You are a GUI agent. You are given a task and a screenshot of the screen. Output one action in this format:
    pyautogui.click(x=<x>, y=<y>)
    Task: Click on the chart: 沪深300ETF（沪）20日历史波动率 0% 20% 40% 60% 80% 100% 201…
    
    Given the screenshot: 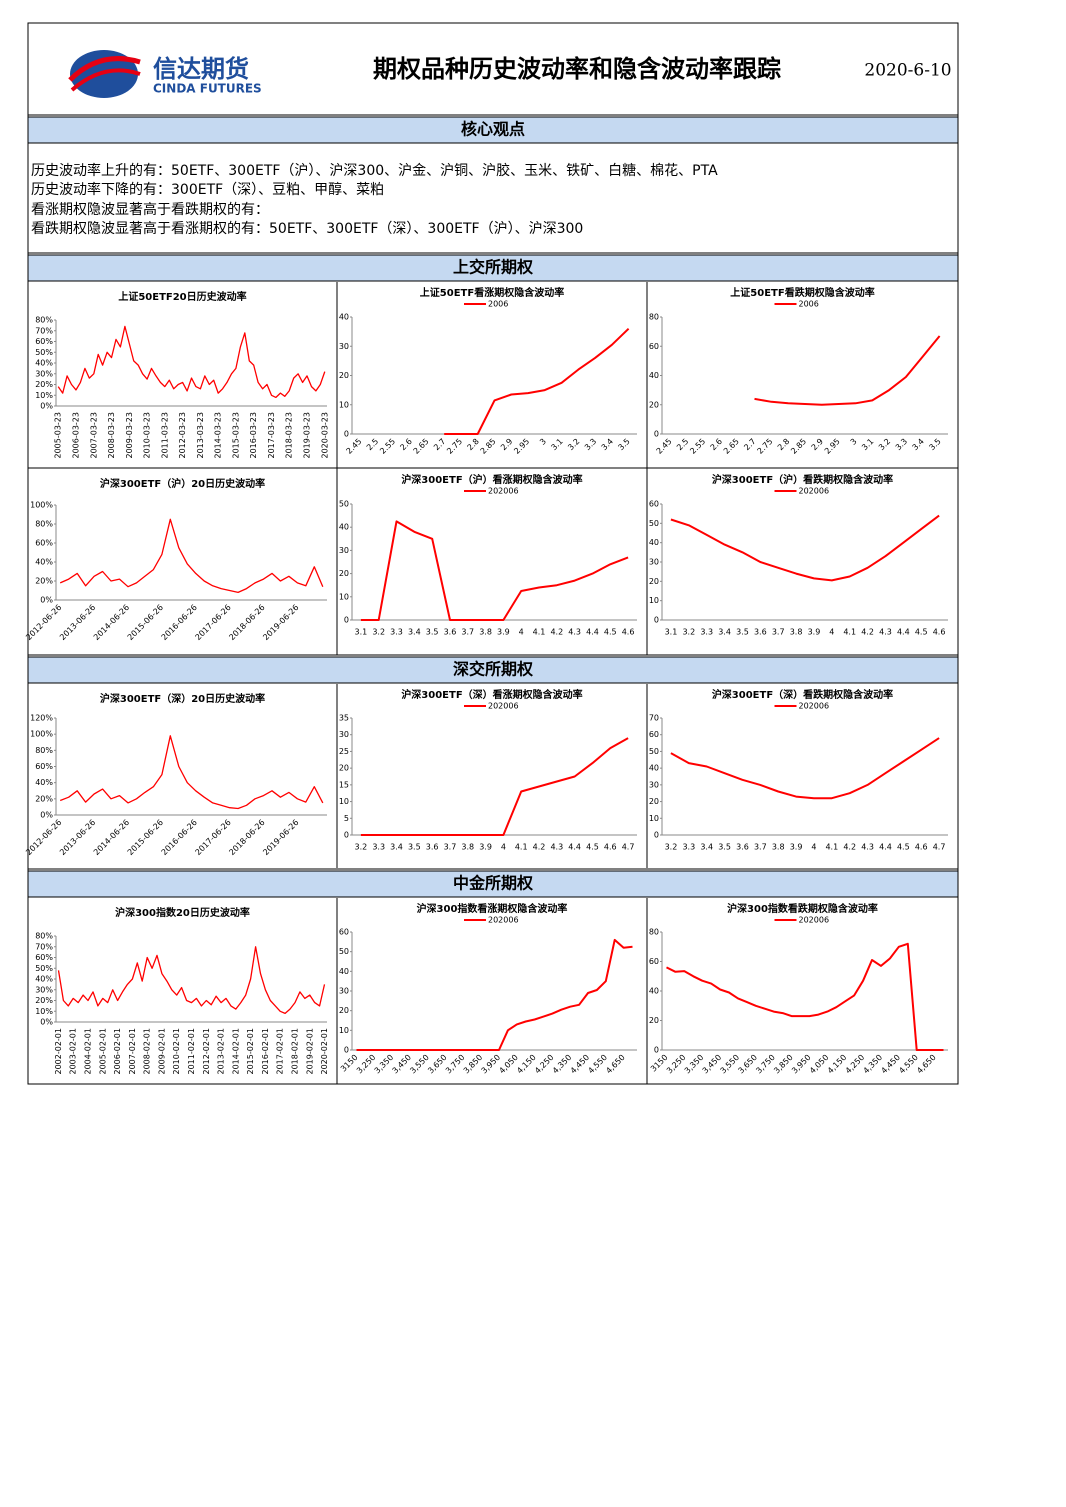 What is the action you would take?
    pyautogui.click(x=175, y=559)
    